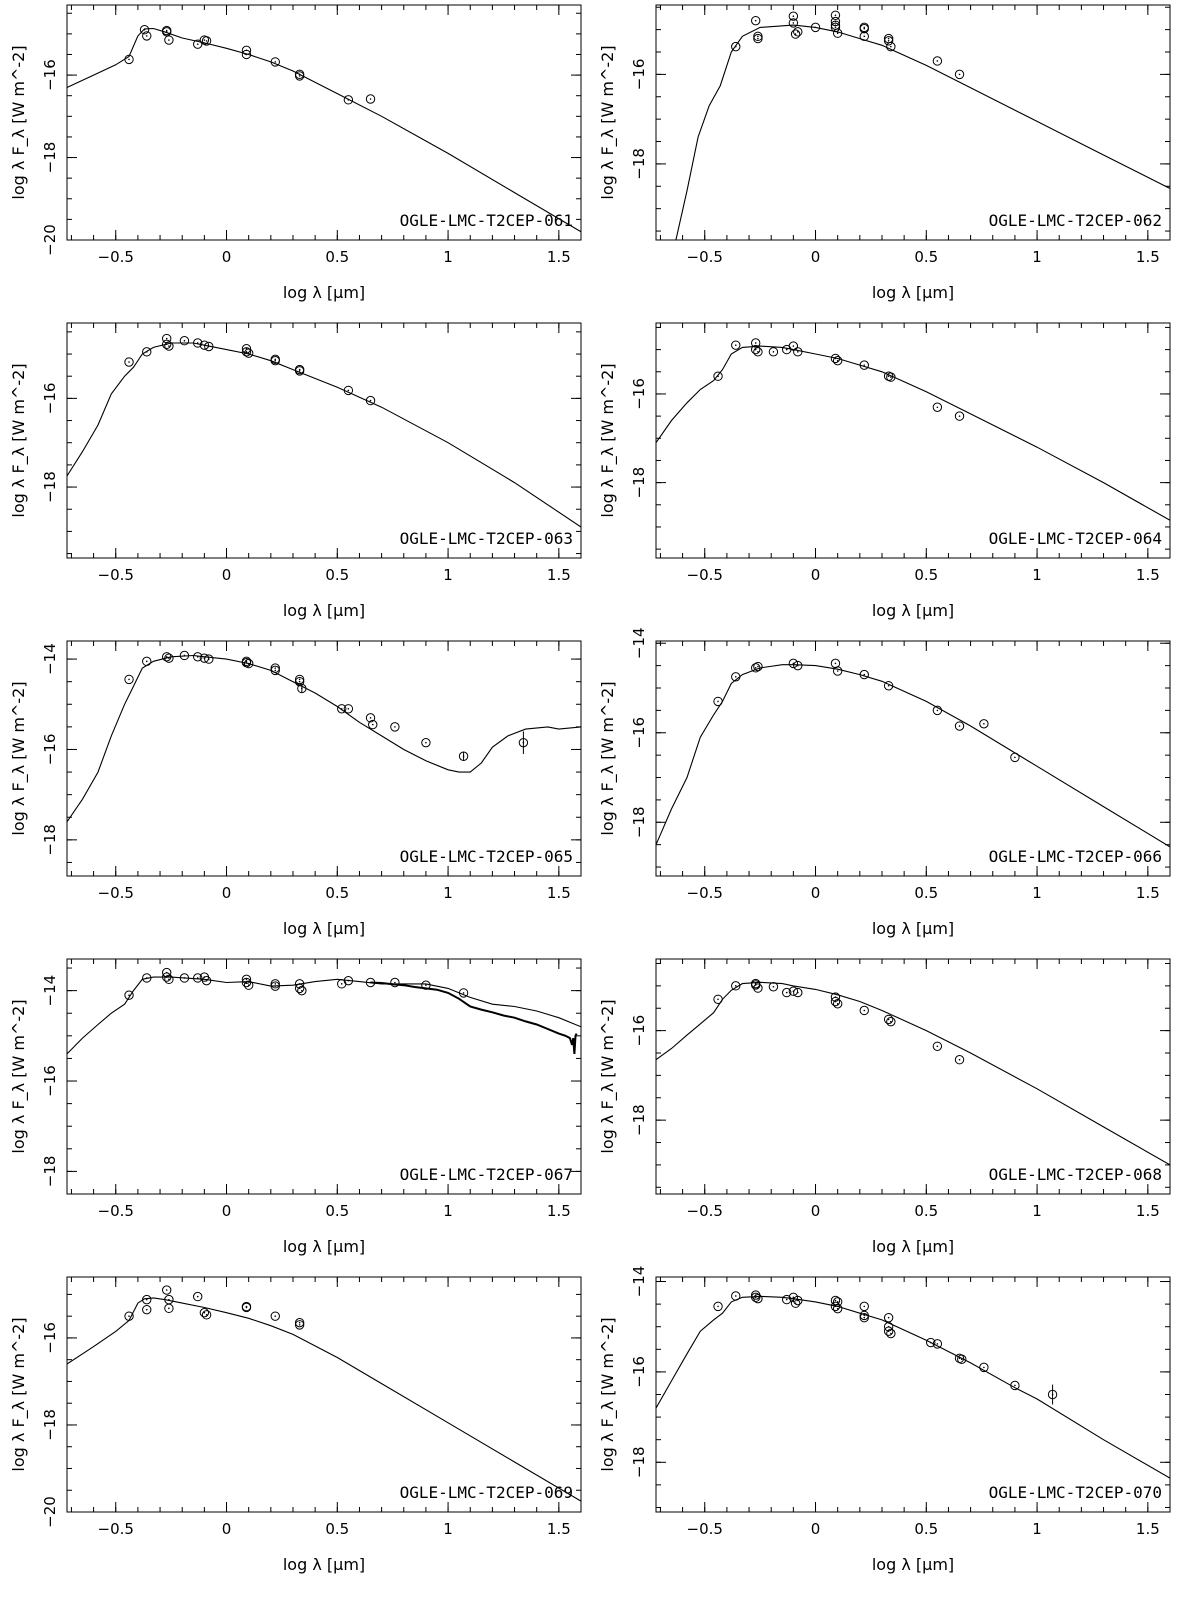 The width and height of the screenshot is (1200, 1608). I want to click on y-tick-label: −20, so click(50, 1512).